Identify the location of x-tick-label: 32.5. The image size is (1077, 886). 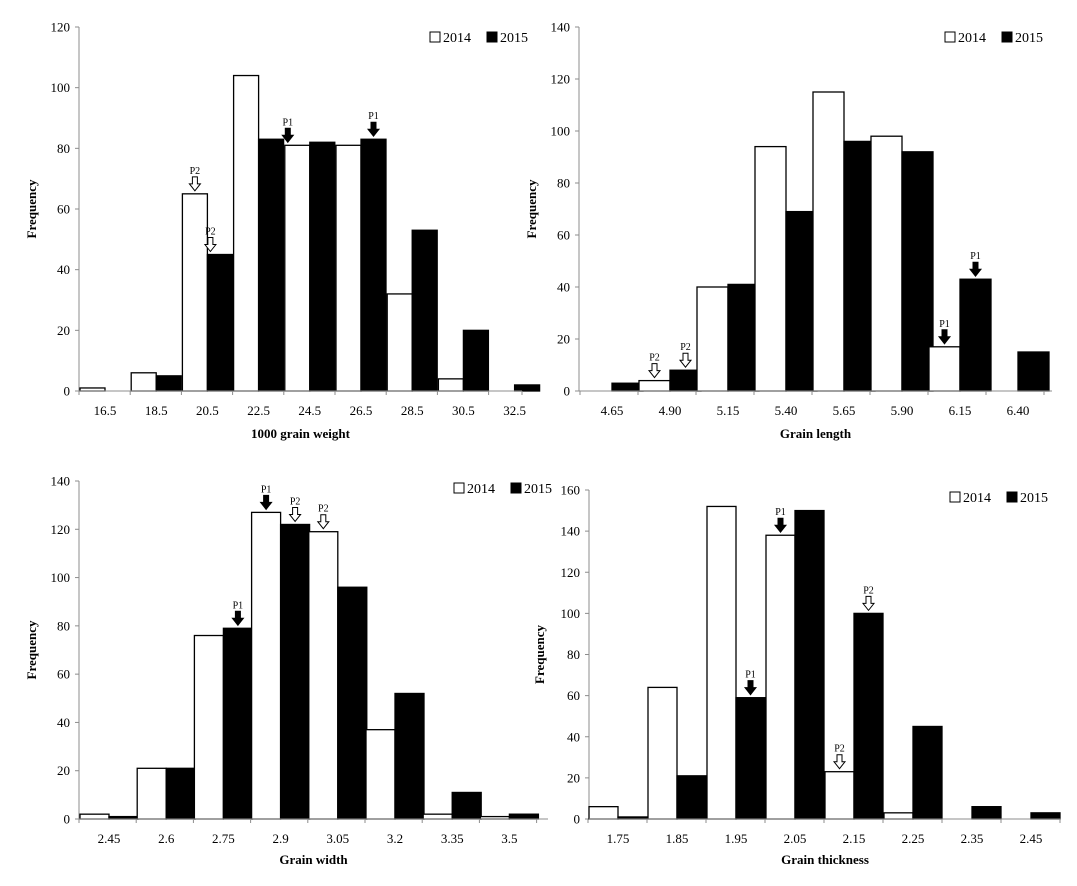
(514, 410).